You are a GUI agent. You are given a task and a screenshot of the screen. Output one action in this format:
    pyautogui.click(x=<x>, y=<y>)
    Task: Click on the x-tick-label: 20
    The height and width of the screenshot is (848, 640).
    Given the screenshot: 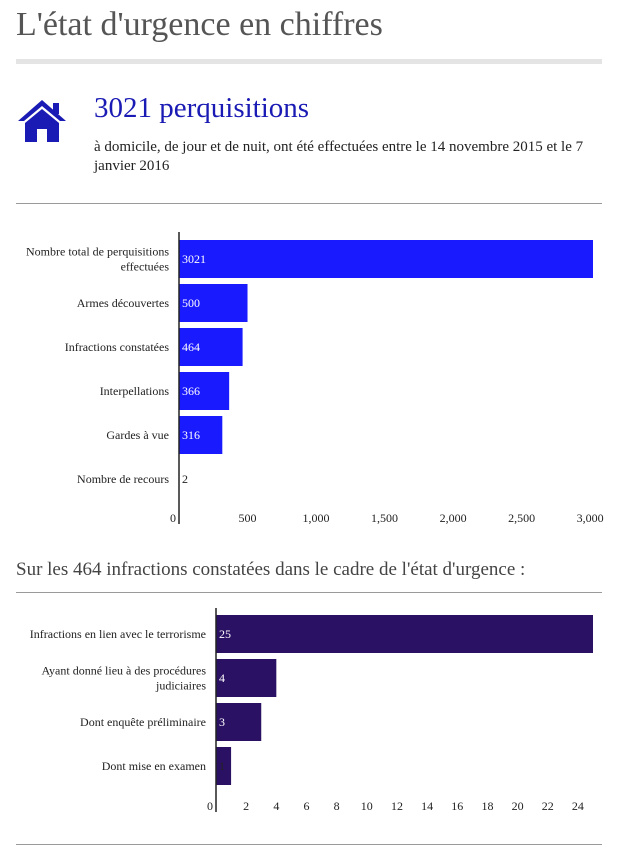 What is the action you would take?
    pyautogui.click(x=518, y=806)
    